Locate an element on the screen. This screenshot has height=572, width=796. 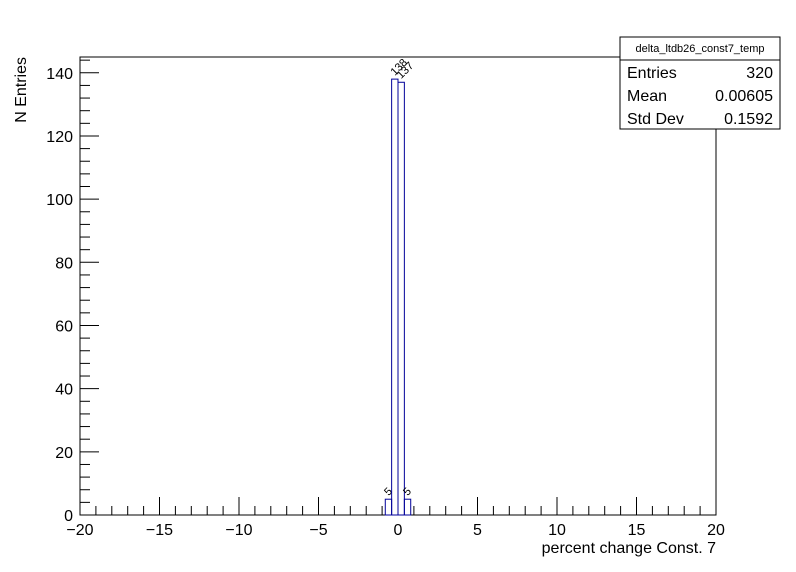
y-tick-label: 20 is located at coordinates (64, 453).